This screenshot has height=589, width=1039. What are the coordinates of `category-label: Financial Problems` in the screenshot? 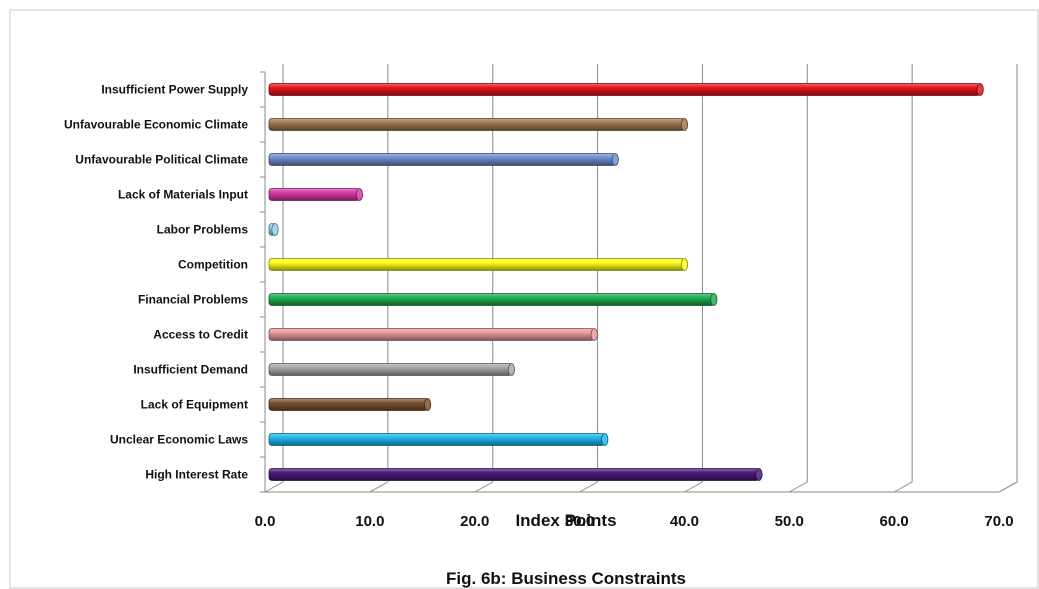 It's located at (193, 300).